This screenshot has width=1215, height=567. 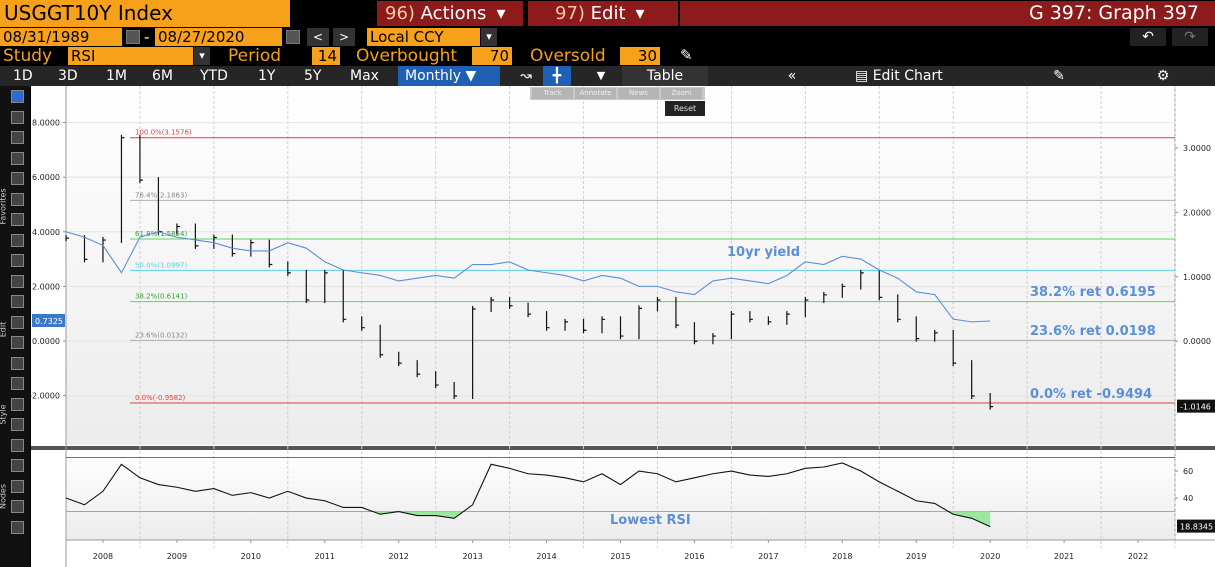 What do you see at coordinates (552, 93) in the screenshot?
I see `popup-item: Track` at bounding box center [552, 93].